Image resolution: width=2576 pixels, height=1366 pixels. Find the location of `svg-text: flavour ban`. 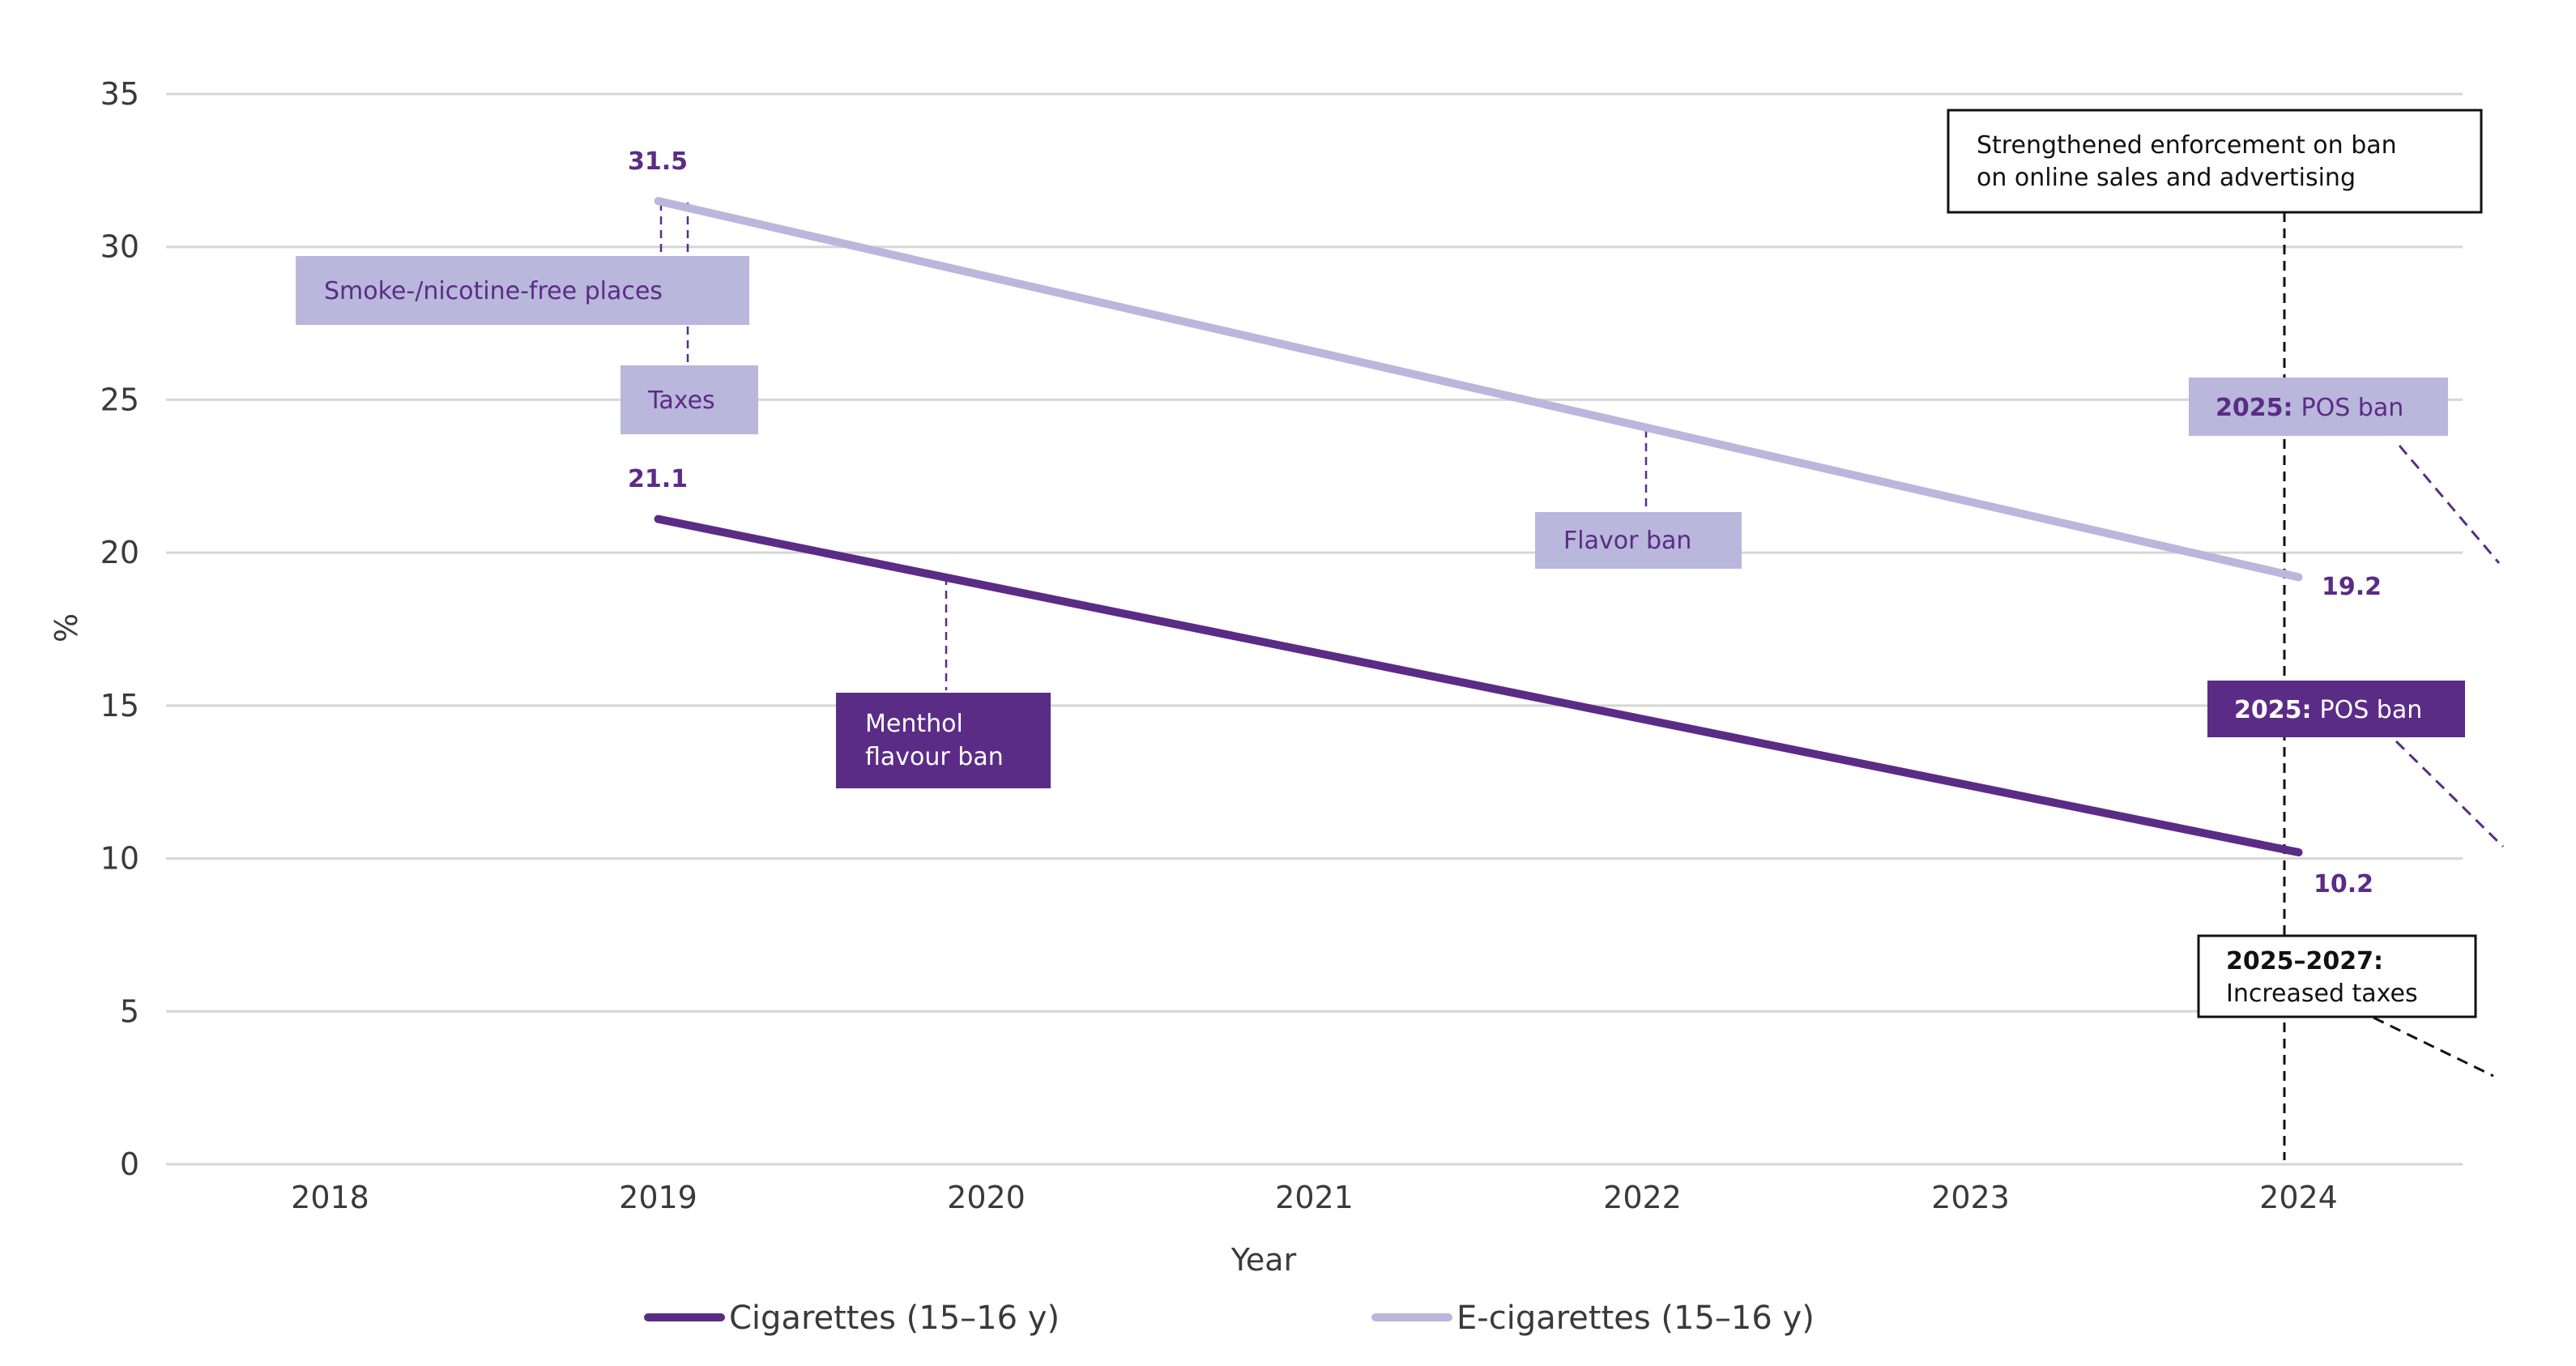

svg-text: flavour ban is located at coordinates (935, 757).